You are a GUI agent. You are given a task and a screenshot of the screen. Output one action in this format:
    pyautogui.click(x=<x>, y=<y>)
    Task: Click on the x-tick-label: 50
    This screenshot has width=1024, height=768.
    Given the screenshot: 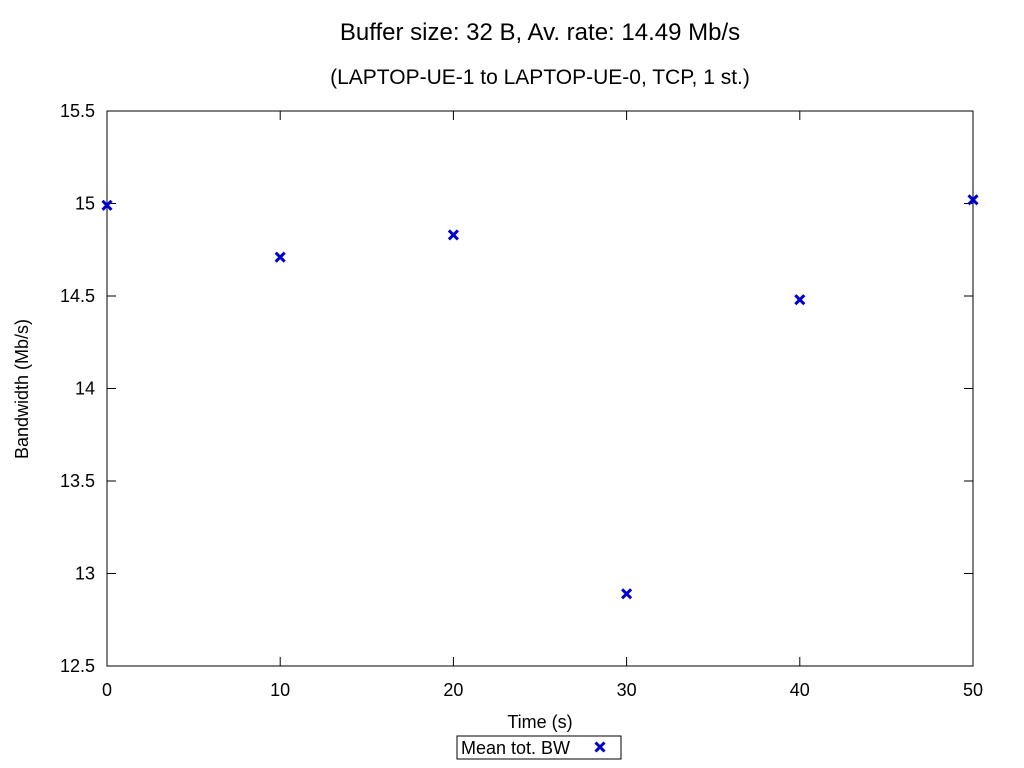 What is the action you would take?
    pyautogui.click(x=973, y=690)
    